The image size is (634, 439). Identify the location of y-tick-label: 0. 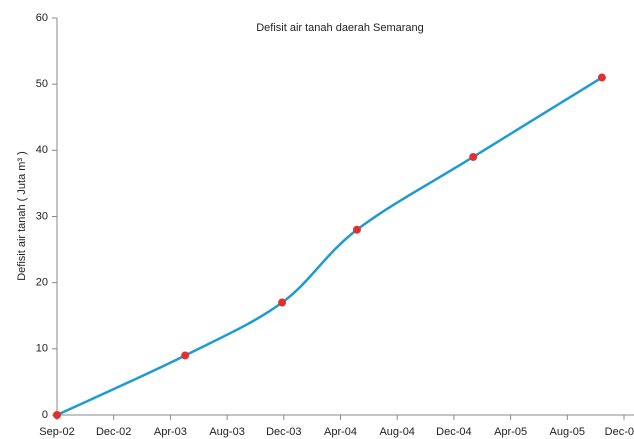
(45, 415).